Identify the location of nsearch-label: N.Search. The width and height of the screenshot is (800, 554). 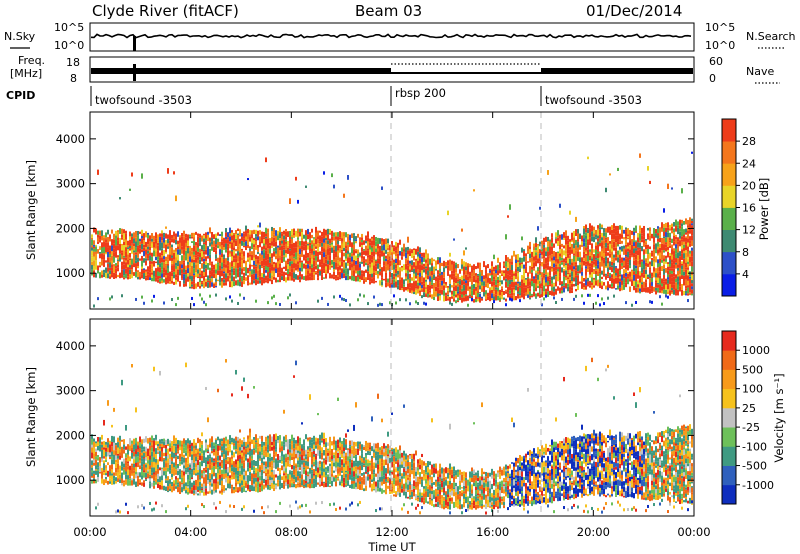
(771, 36).